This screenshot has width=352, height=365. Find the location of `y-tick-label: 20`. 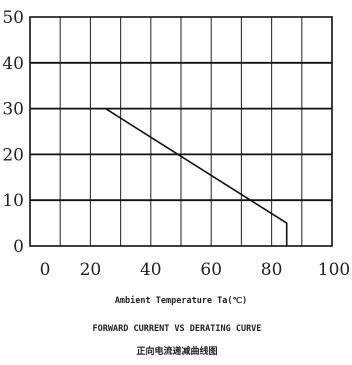

y-tick-label: 20 is located at coordinates (13, 155).